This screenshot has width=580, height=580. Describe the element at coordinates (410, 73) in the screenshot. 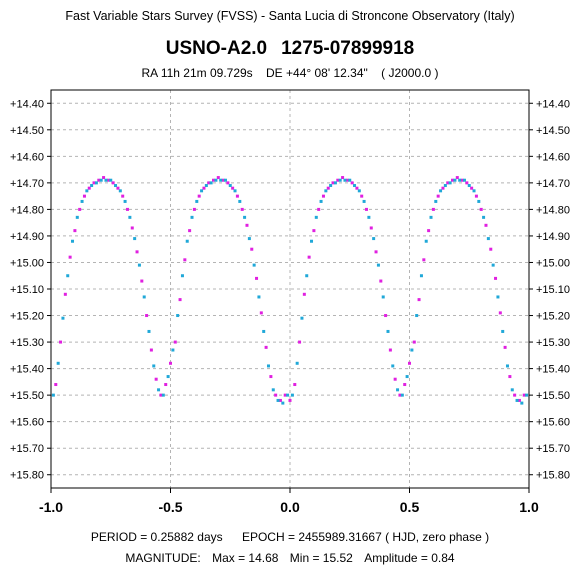

I see `coordinate-epoch: ( J2000.0 )` at that location.